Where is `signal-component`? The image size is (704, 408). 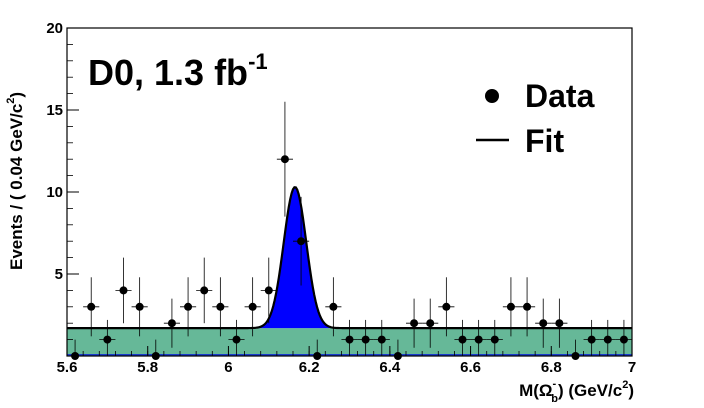 signal-component is located at coordinates (295, 258).